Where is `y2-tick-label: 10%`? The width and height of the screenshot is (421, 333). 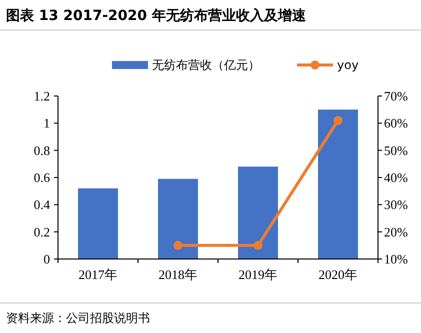
y2-tick-label: 10% is located at coordinates (396, 259).